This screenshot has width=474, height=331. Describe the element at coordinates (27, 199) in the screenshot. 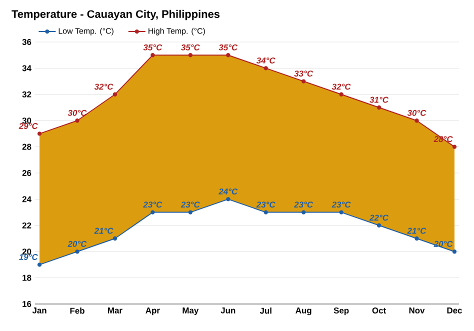

I see `y-tick-label: 24` at that location.